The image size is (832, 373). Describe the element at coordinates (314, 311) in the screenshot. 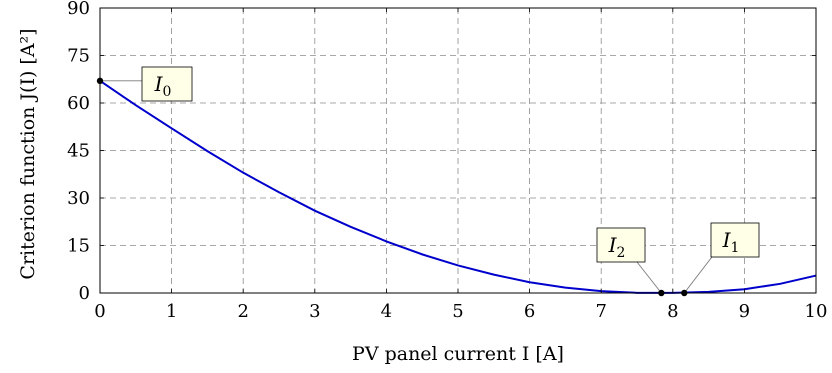

I see `x-tick-label: 3` at that location.